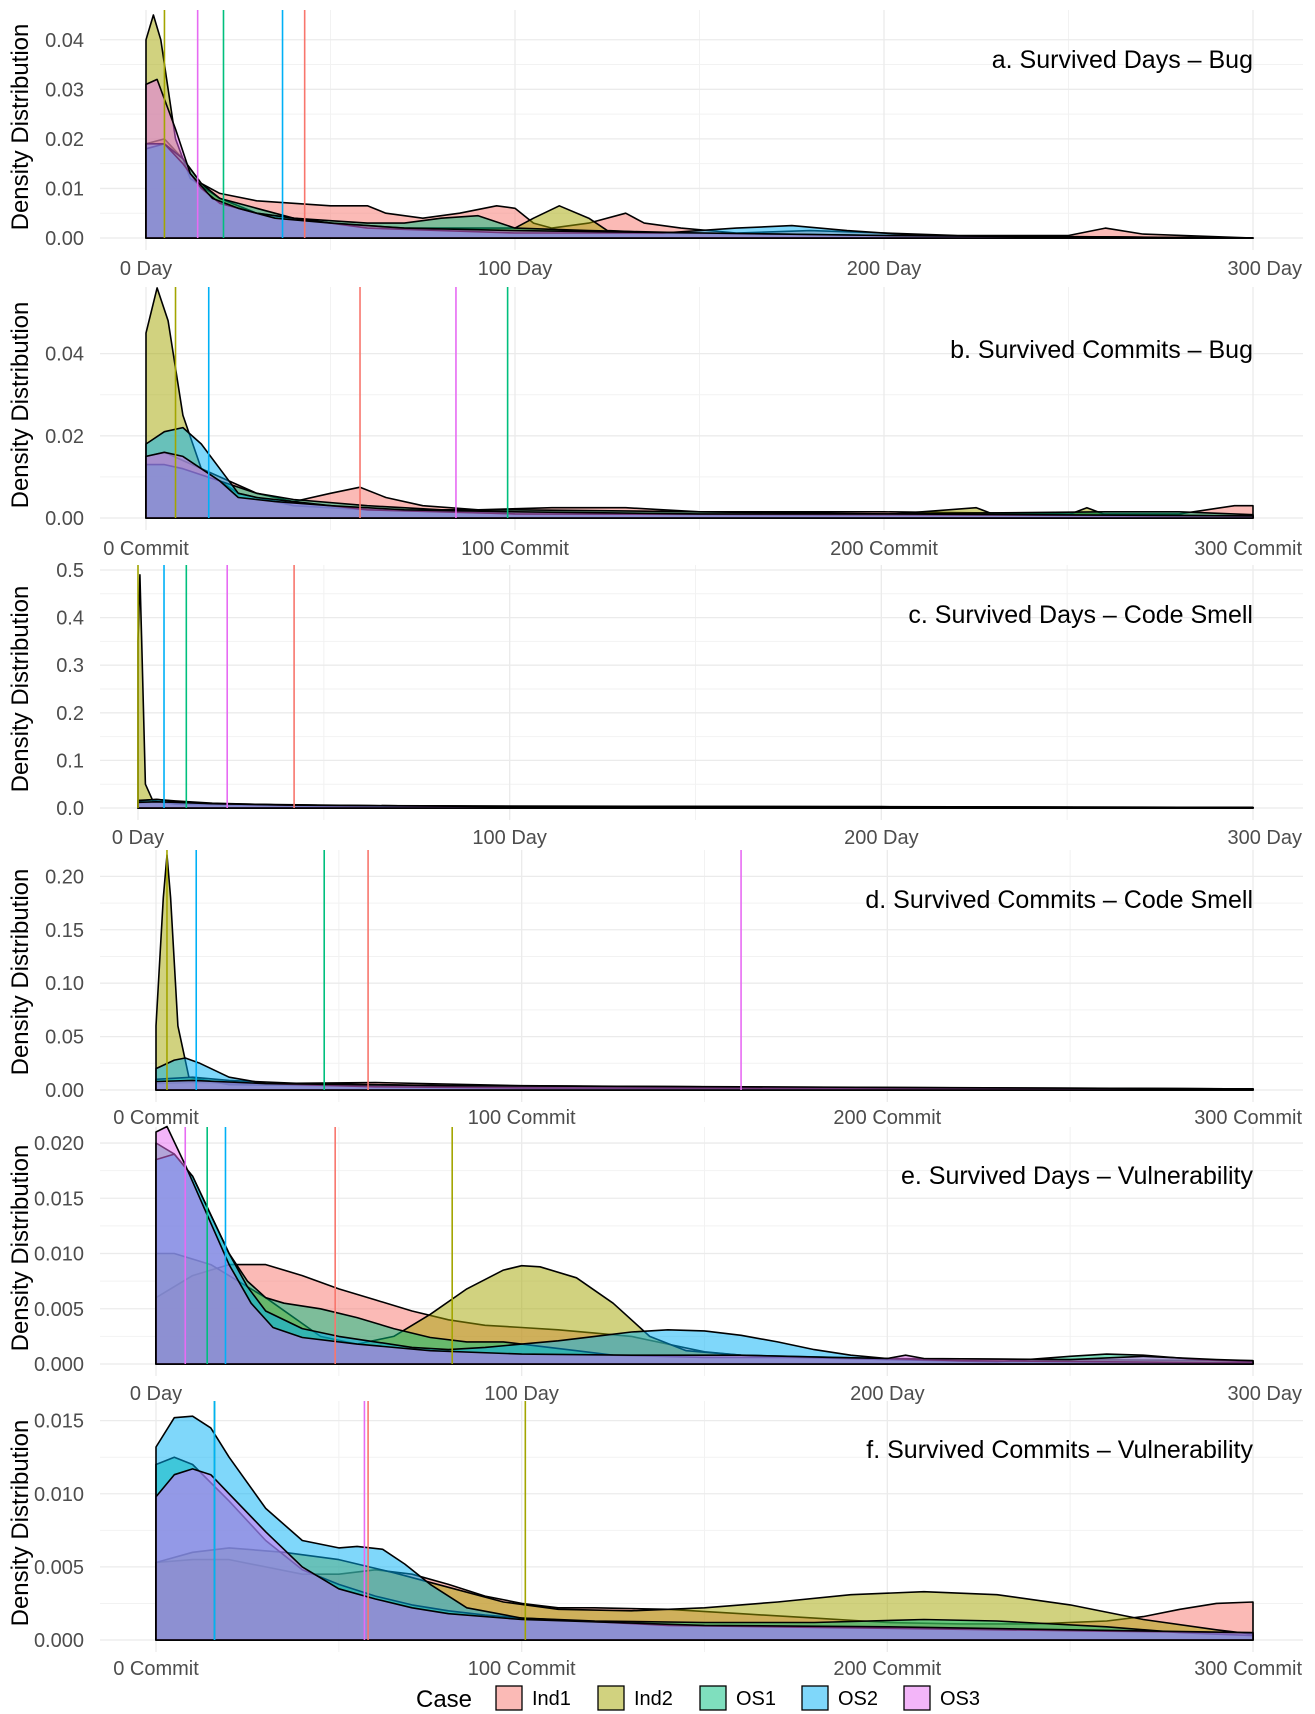  Describe the element at coordinates (70, 714) in the screenshot. I see `y-tick-label: 0.2` at that location.